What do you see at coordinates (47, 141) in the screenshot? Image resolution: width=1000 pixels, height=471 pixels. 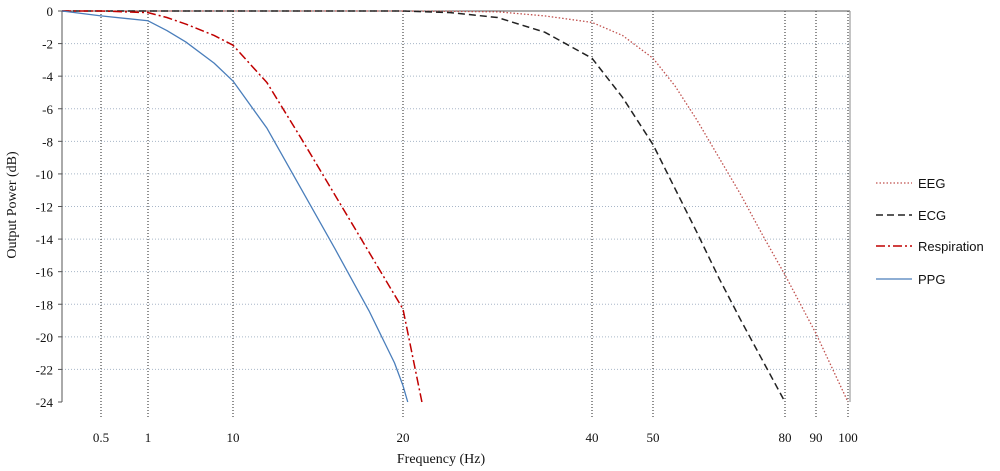 I see `y-tick-label: -8` at bounding box center [47, 141].